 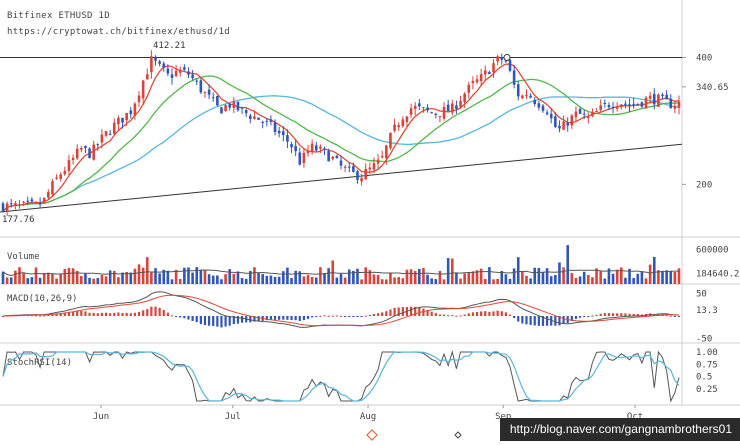 I want to click on chart-source-url: https://cryptowat.ch/bitfinex/ethusd/1d, so click(x=119, y=32).